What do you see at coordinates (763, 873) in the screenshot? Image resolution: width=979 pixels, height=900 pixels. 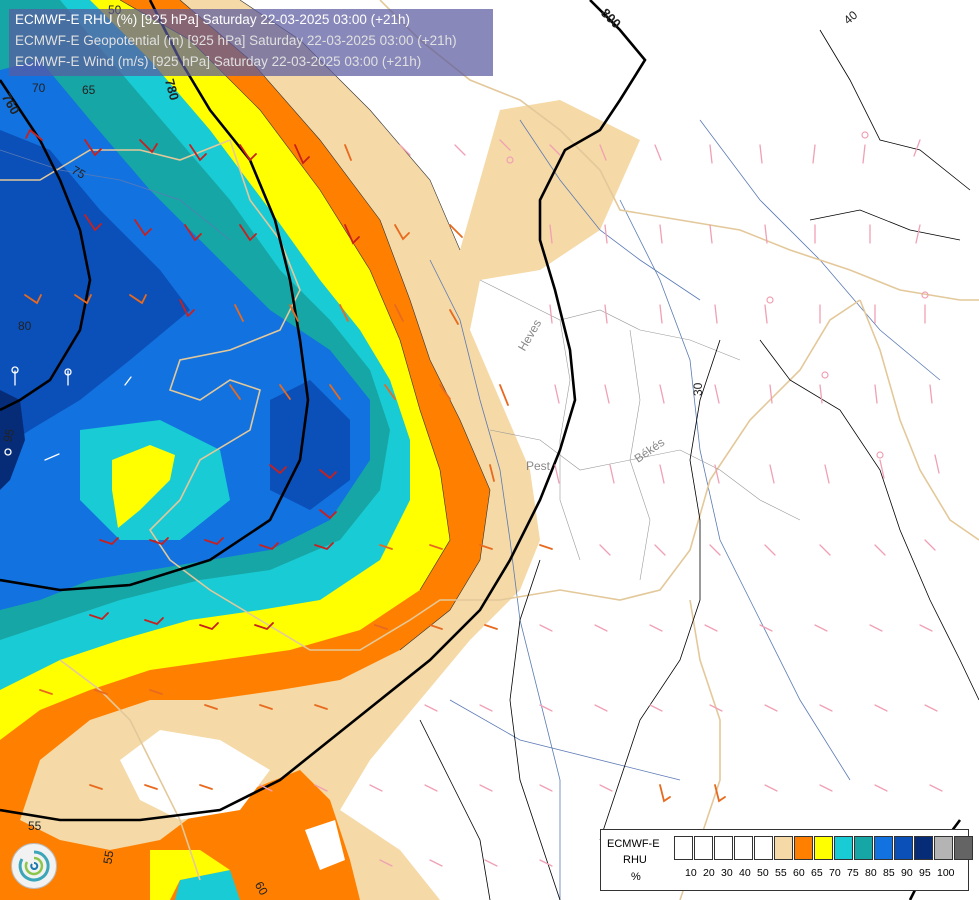 I see `legend-tick-50: 50` at bounding box center [763, 873].